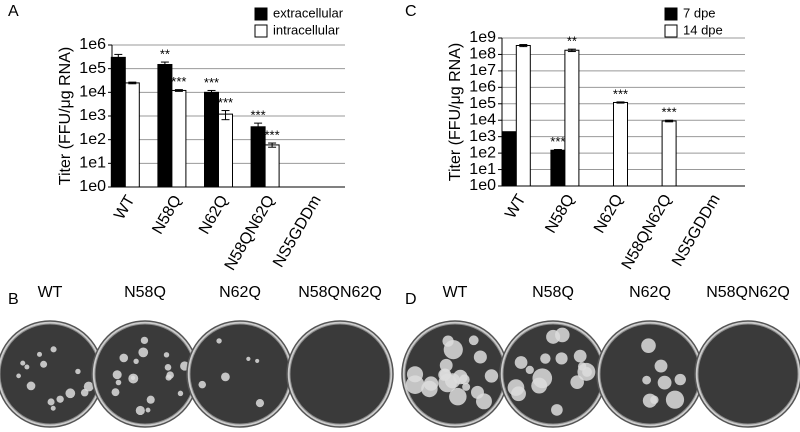 This screenshot has width=800, height=432. What do you see at coordinates (560, 214) in the screenshot?
I see `x-tick-label: N58Q` at bounding box center [560, 214].